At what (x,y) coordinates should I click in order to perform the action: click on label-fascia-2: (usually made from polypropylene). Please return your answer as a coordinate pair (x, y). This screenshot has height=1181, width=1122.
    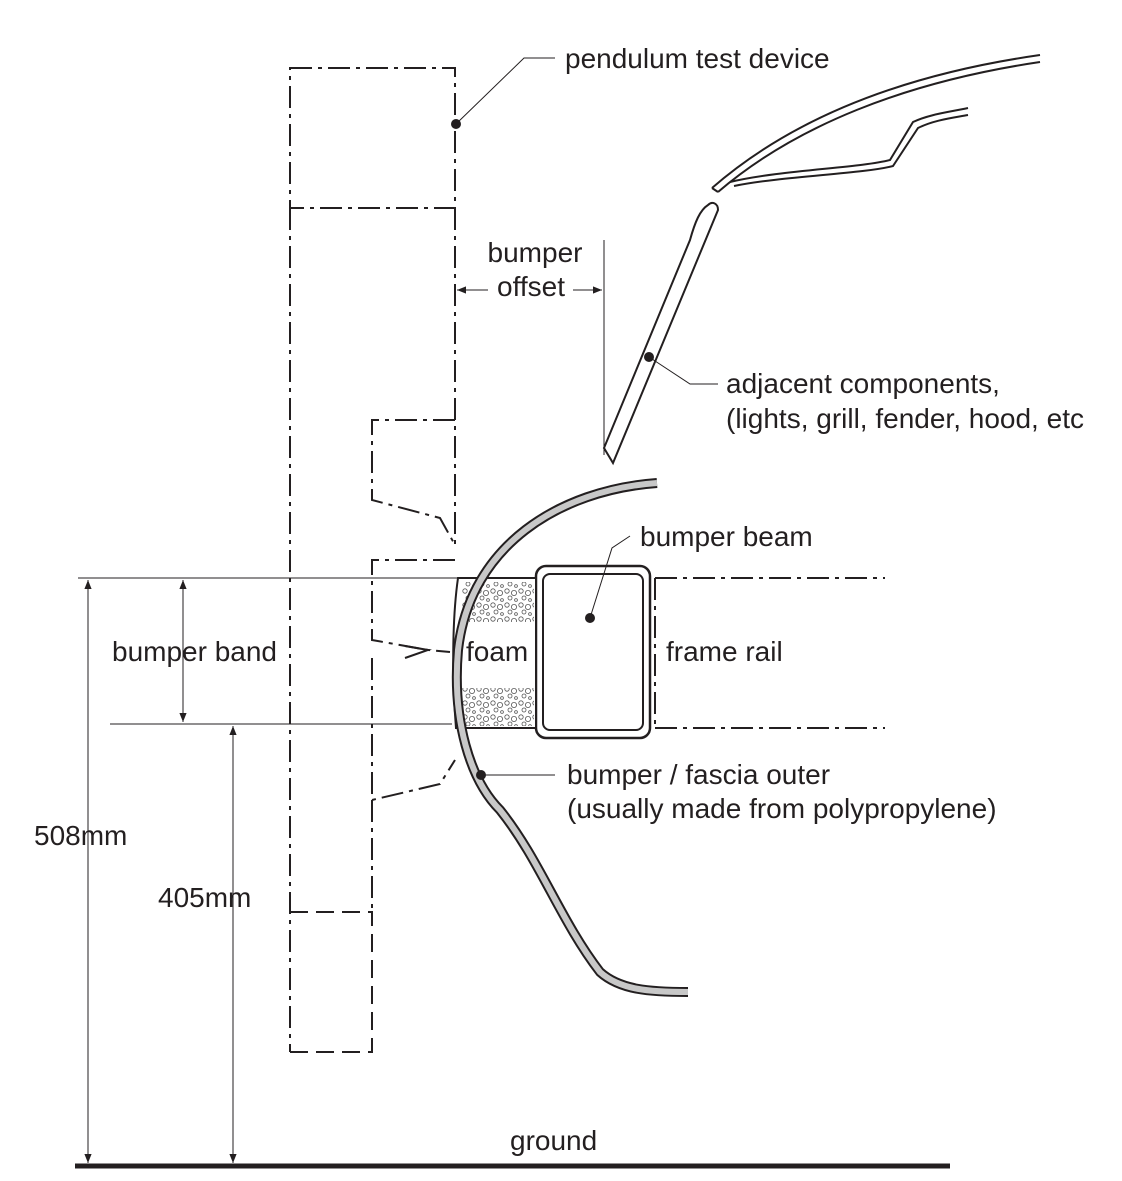
    Looking at the image, I should click on (782, 808).